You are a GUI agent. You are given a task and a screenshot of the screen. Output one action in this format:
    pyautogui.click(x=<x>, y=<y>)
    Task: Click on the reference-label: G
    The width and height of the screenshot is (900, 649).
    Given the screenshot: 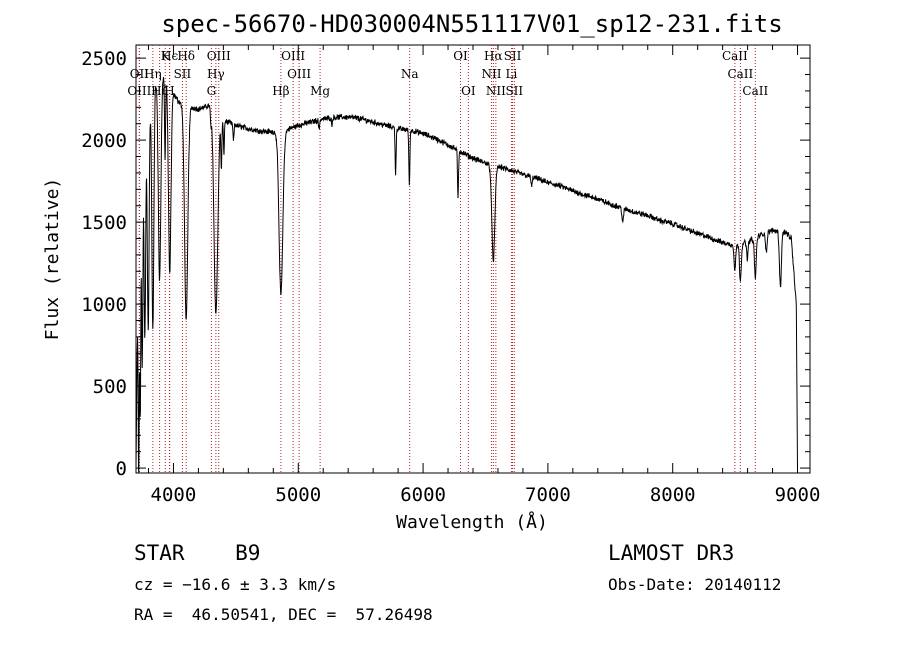 What is the action you would take?
    pyautogui.click(x=212, y=91)
    